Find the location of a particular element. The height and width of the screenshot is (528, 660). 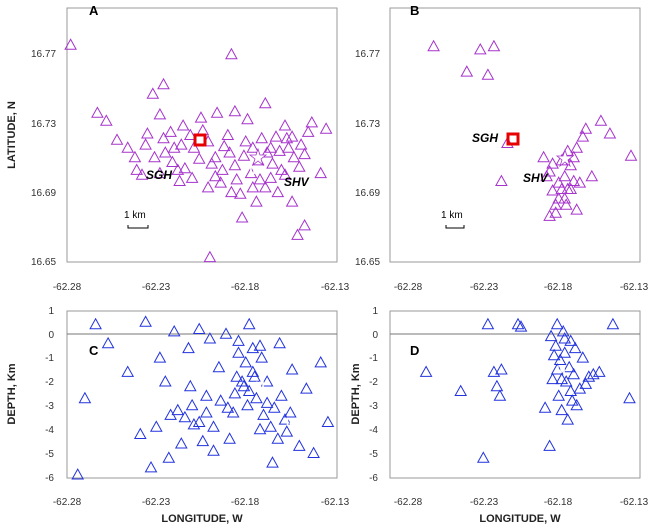

panel-a-vent-star is located at coordinates (258, 157).